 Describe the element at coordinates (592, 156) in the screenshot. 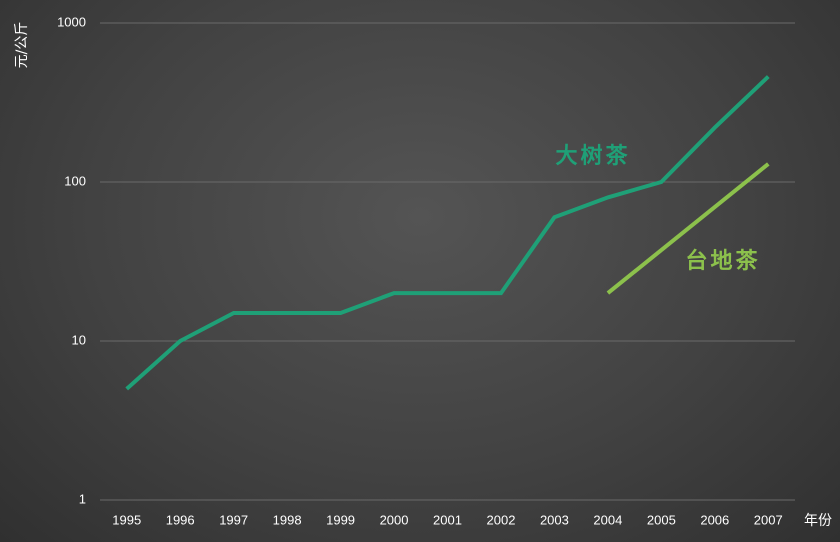

I see `series-label-dashuzha: 大树茶` at that location.